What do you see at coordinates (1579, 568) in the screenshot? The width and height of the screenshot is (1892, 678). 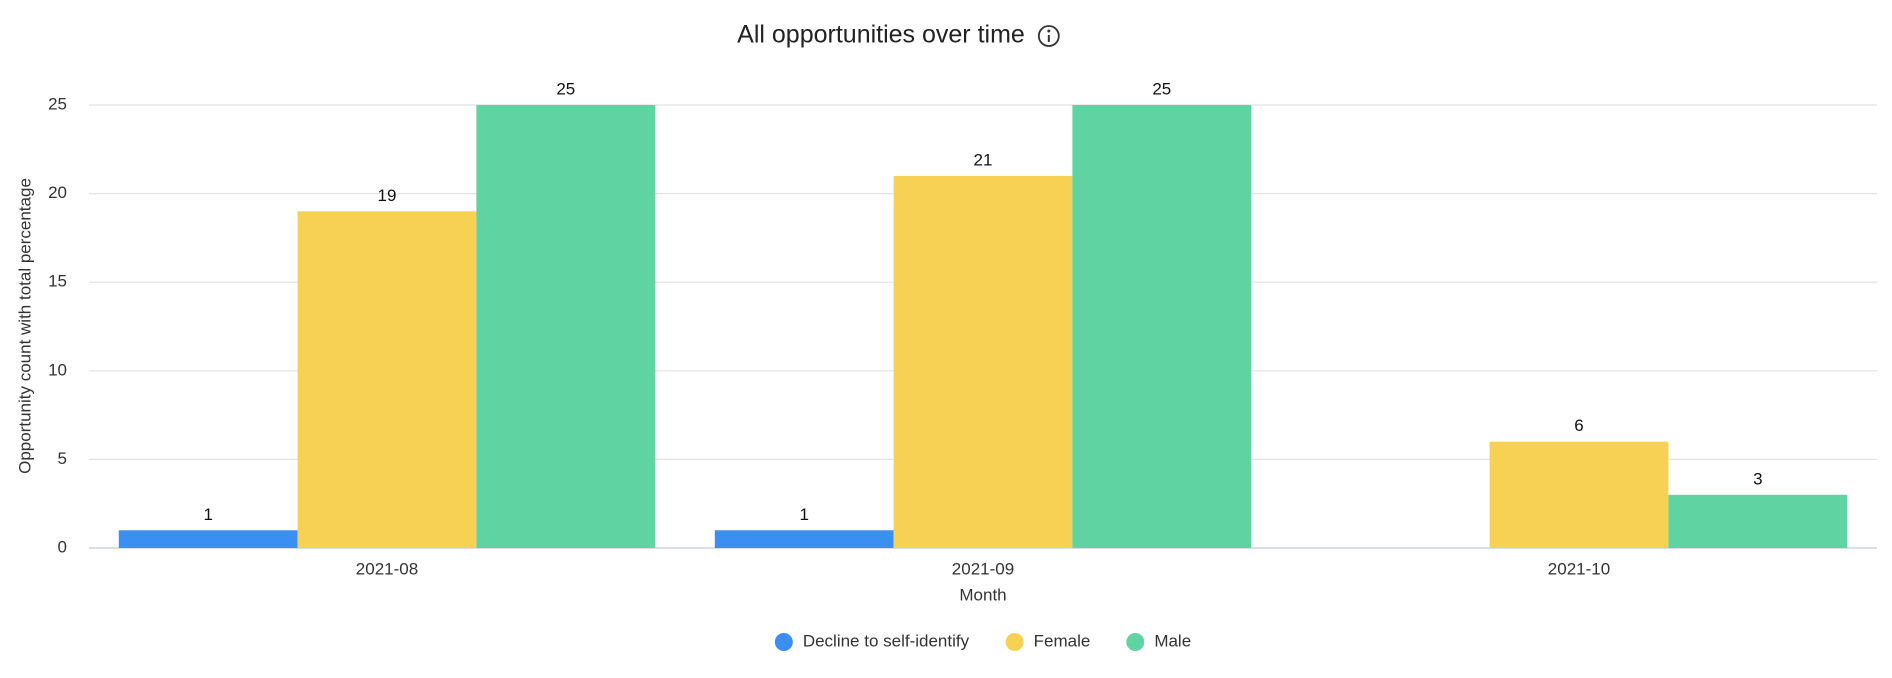 I see `x-tick-label: 2021-10` at bounding box center [1579, 568].